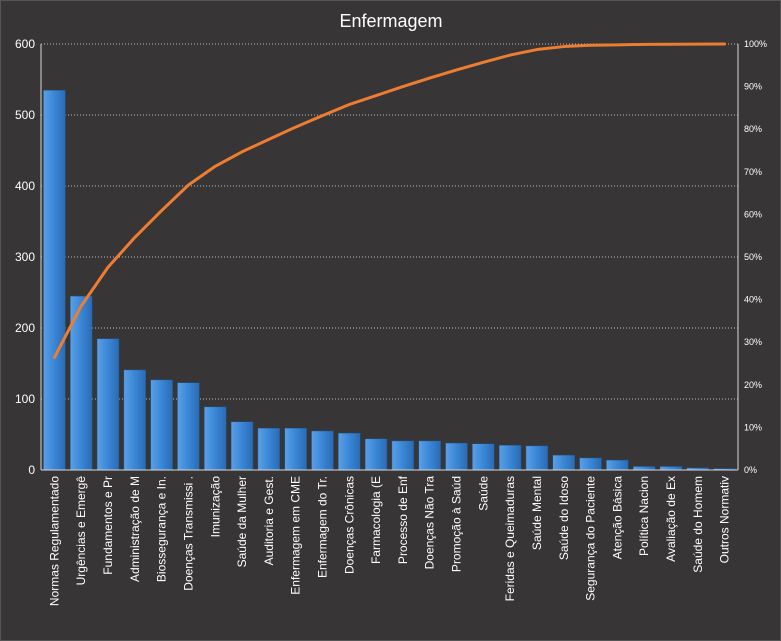 The width and height of the screenshot is (781, 641). What do you see at coordinates (25, 257) in the screenshot?
I see `y-tick-label: 300` at bounding box center [25, 257].